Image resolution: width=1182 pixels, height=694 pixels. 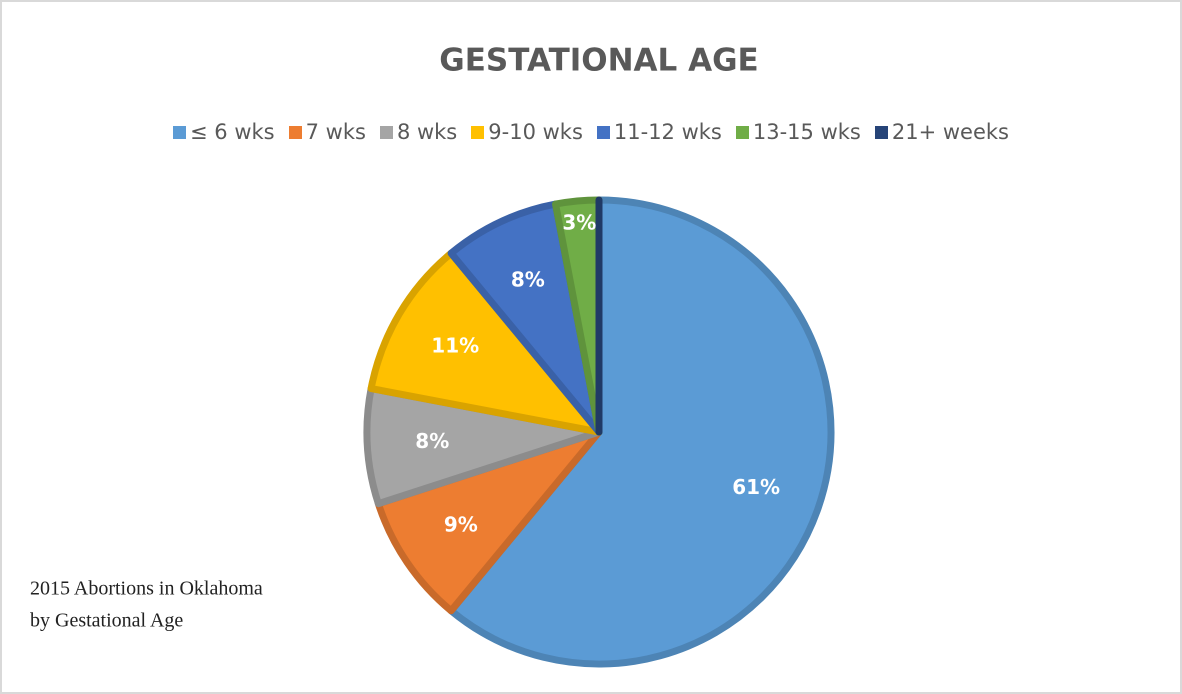 I want to click on legend-label: ≤ 6 wks, so click(x=232, y=132).